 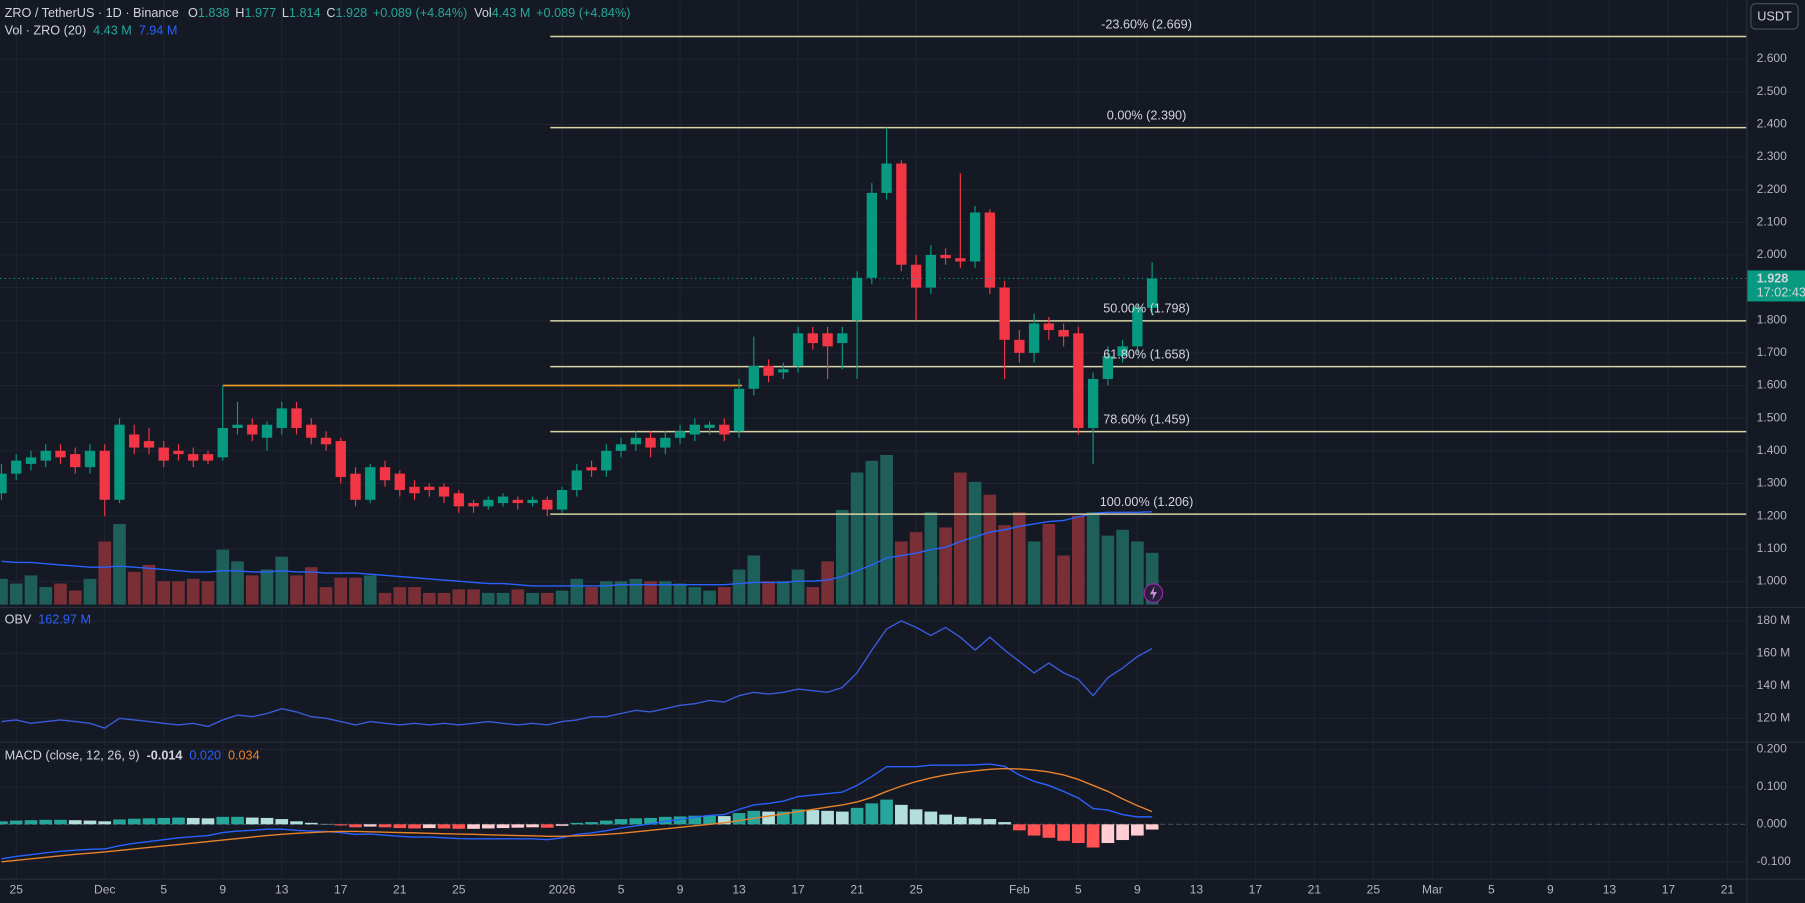 What do you see at coordinates (1774, 620) in the screenshot?
I see `obv-tick-label: 180 M` at bounding box center [1774, 620].